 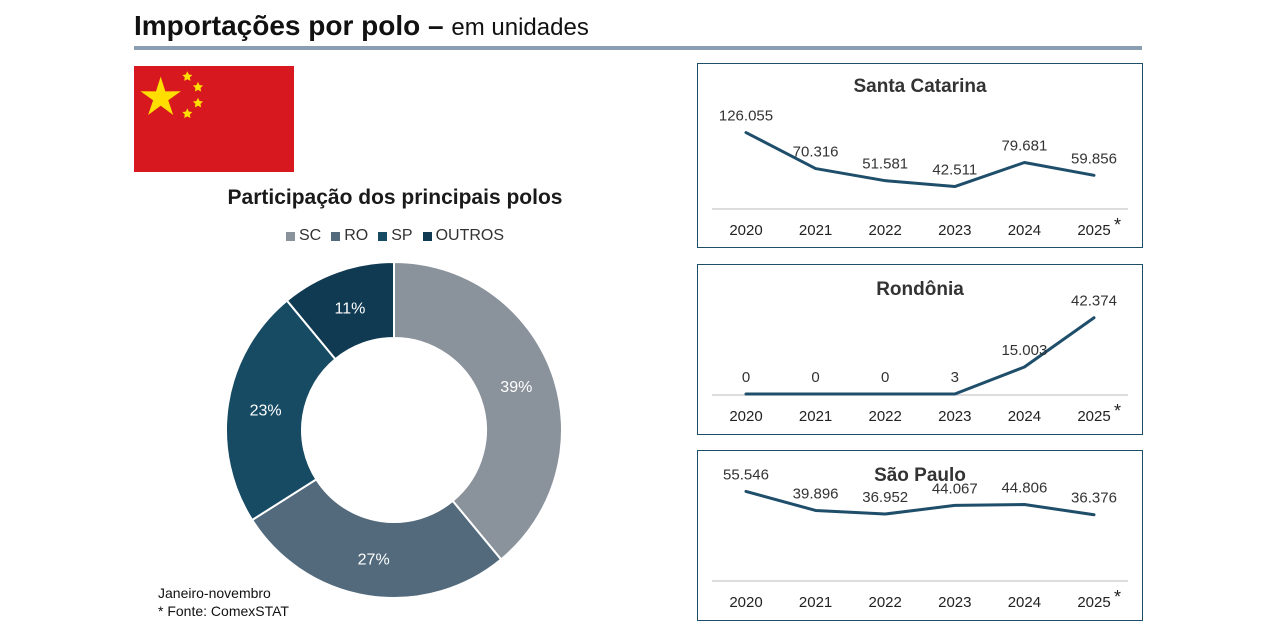 What do you see at coordinates (815, 416) in the screenshot?
I see `x-tick-rondonia-2021: 2021` at bounding box center [815, 416].